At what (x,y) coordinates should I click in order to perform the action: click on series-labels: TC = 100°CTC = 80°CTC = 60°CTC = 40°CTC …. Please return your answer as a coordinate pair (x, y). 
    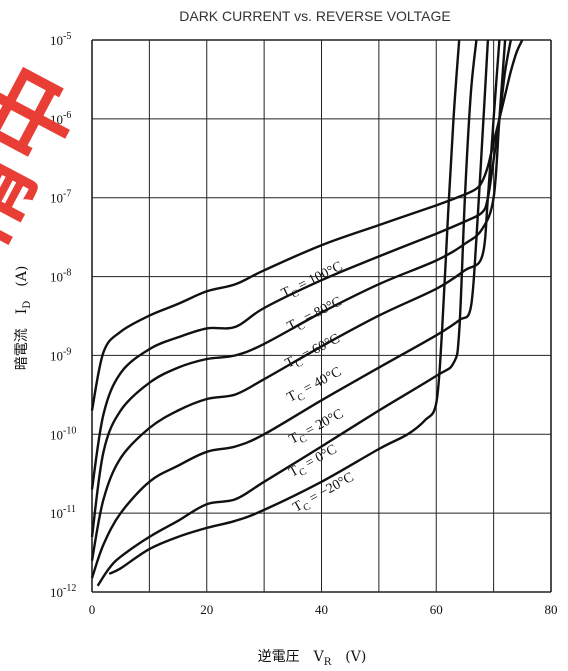
    Looking at the image, I should click on (317, 387).